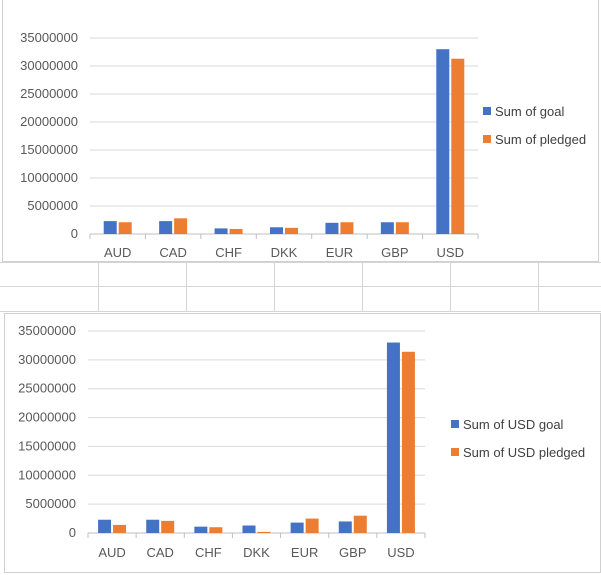  Describe the element at coordinates (540, 139) in the screenshot. I see `legend-label-series-2: Sum of pledged` at that location.